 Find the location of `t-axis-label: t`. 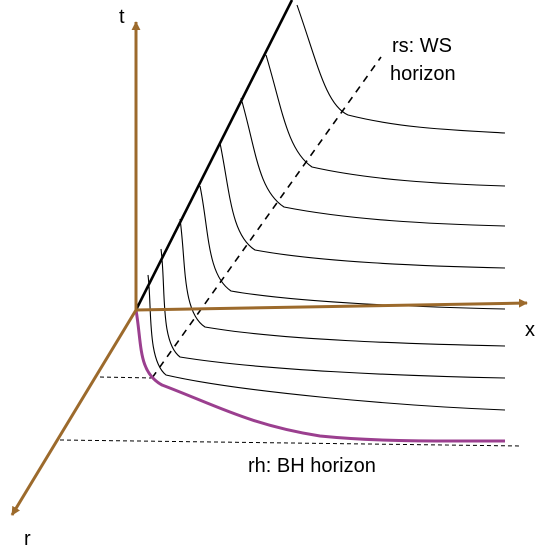

t-axis-label: t is located at coordinates (122, 17).